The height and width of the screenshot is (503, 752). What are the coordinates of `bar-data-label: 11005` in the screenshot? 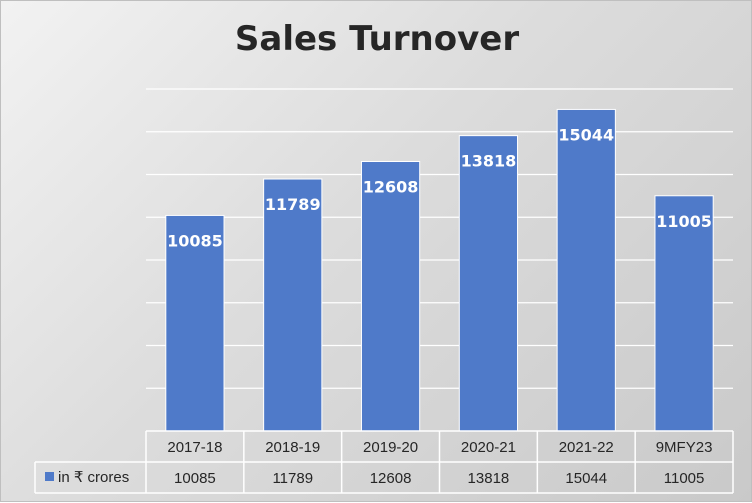 It's located at (684, 221).